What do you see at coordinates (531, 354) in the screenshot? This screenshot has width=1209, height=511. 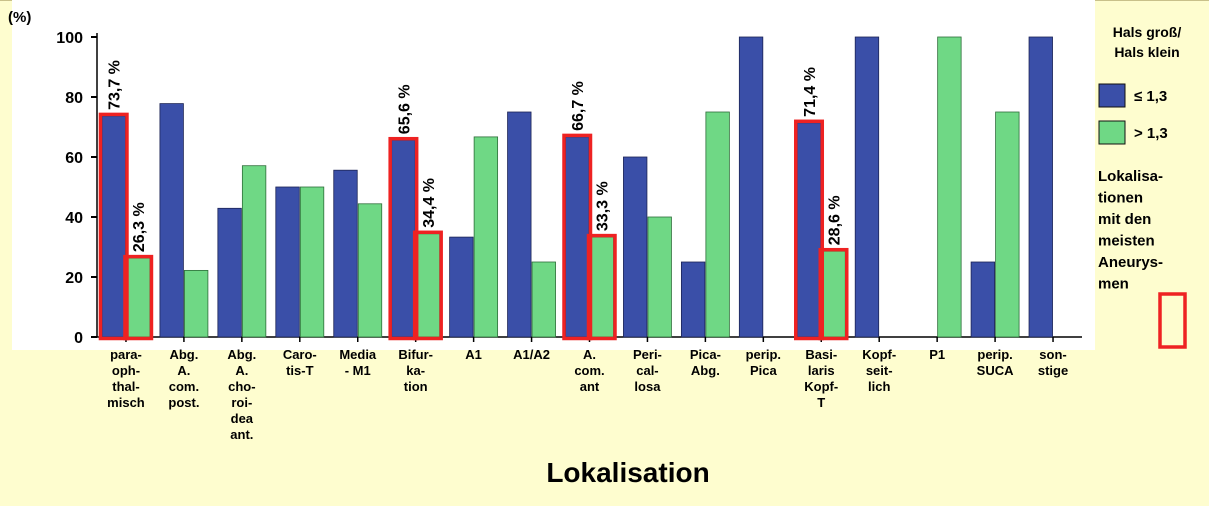 I see `x-tick-label-line: A1/A2` at bounding box center [531, 354].